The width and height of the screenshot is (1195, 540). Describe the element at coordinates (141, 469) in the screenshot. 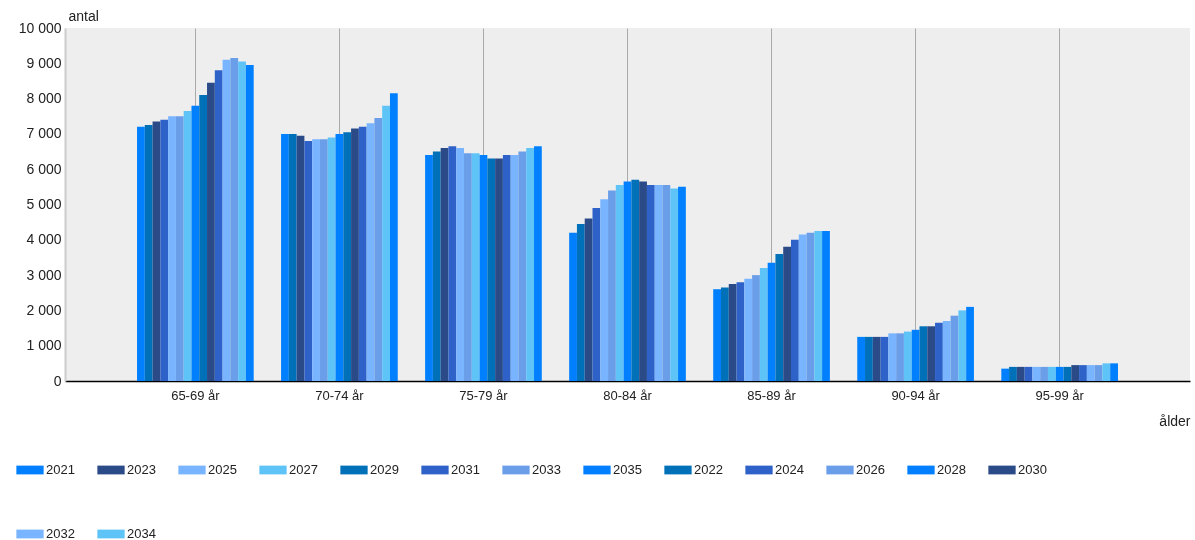

I see `legend-label: 2023` at that location.